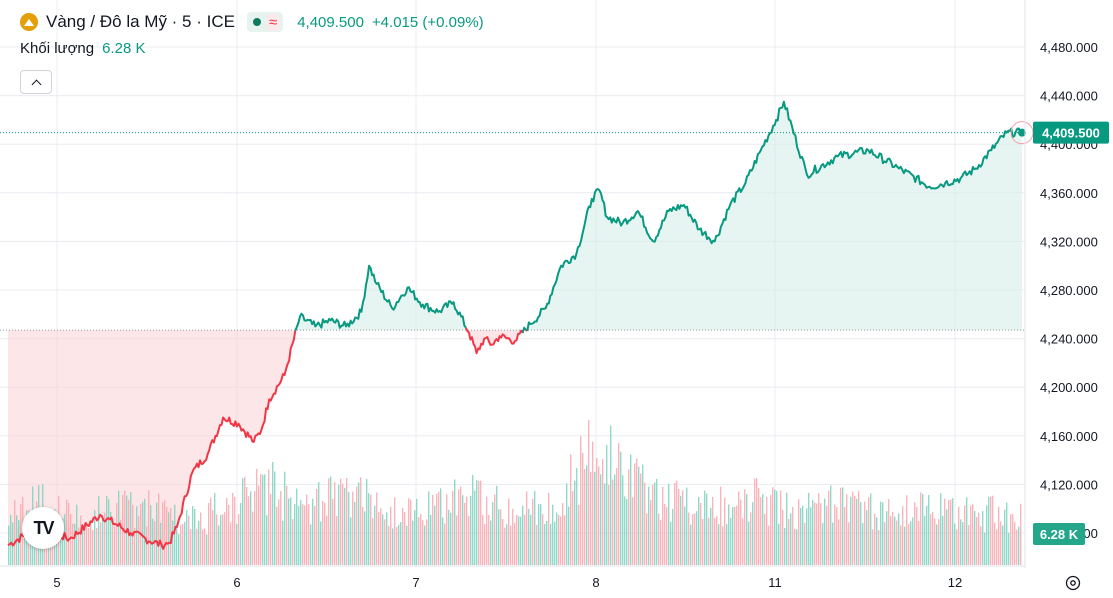 The width and height of the screenshot is (1113, 598). I want to click on tradingview-logo: TV, so click(43, 528).